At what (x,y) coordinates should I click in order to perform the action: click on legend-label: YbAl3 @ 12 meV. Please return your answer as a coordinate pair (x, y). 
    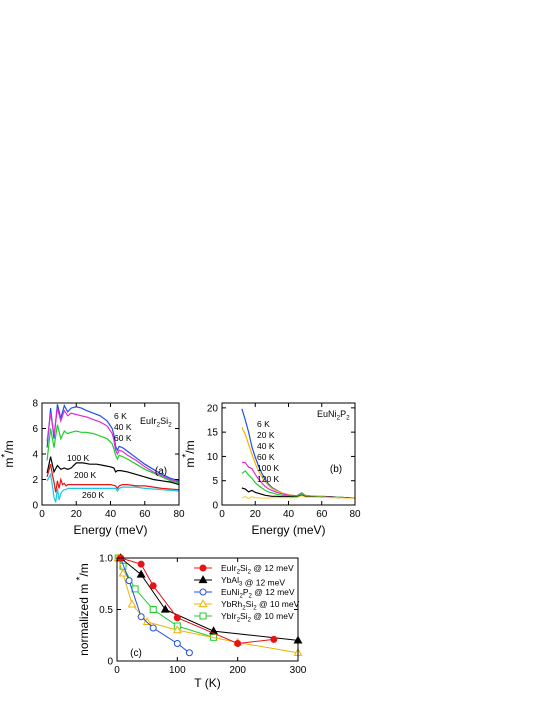
    Looking at the image, I should click on (253, 581).